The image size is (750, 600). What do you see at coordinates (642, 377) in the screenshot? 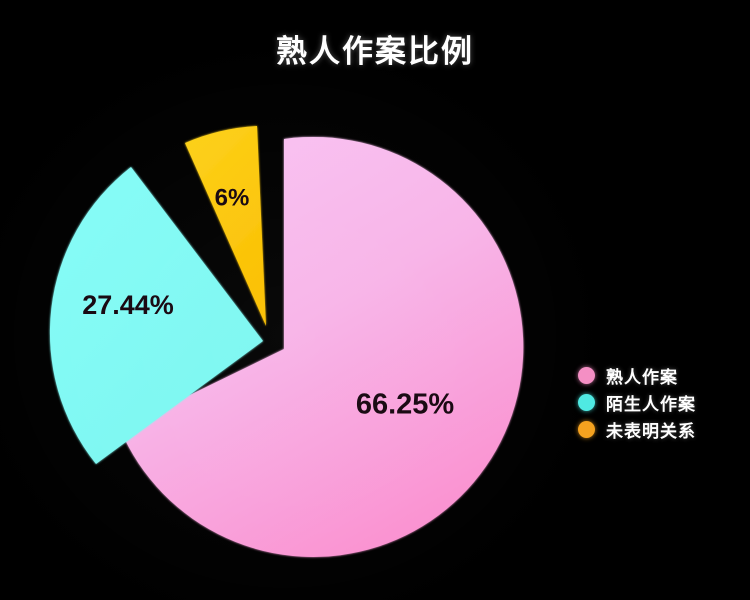
I see `legend-item-label: 熟人作案` at bounding box center [642, 377].